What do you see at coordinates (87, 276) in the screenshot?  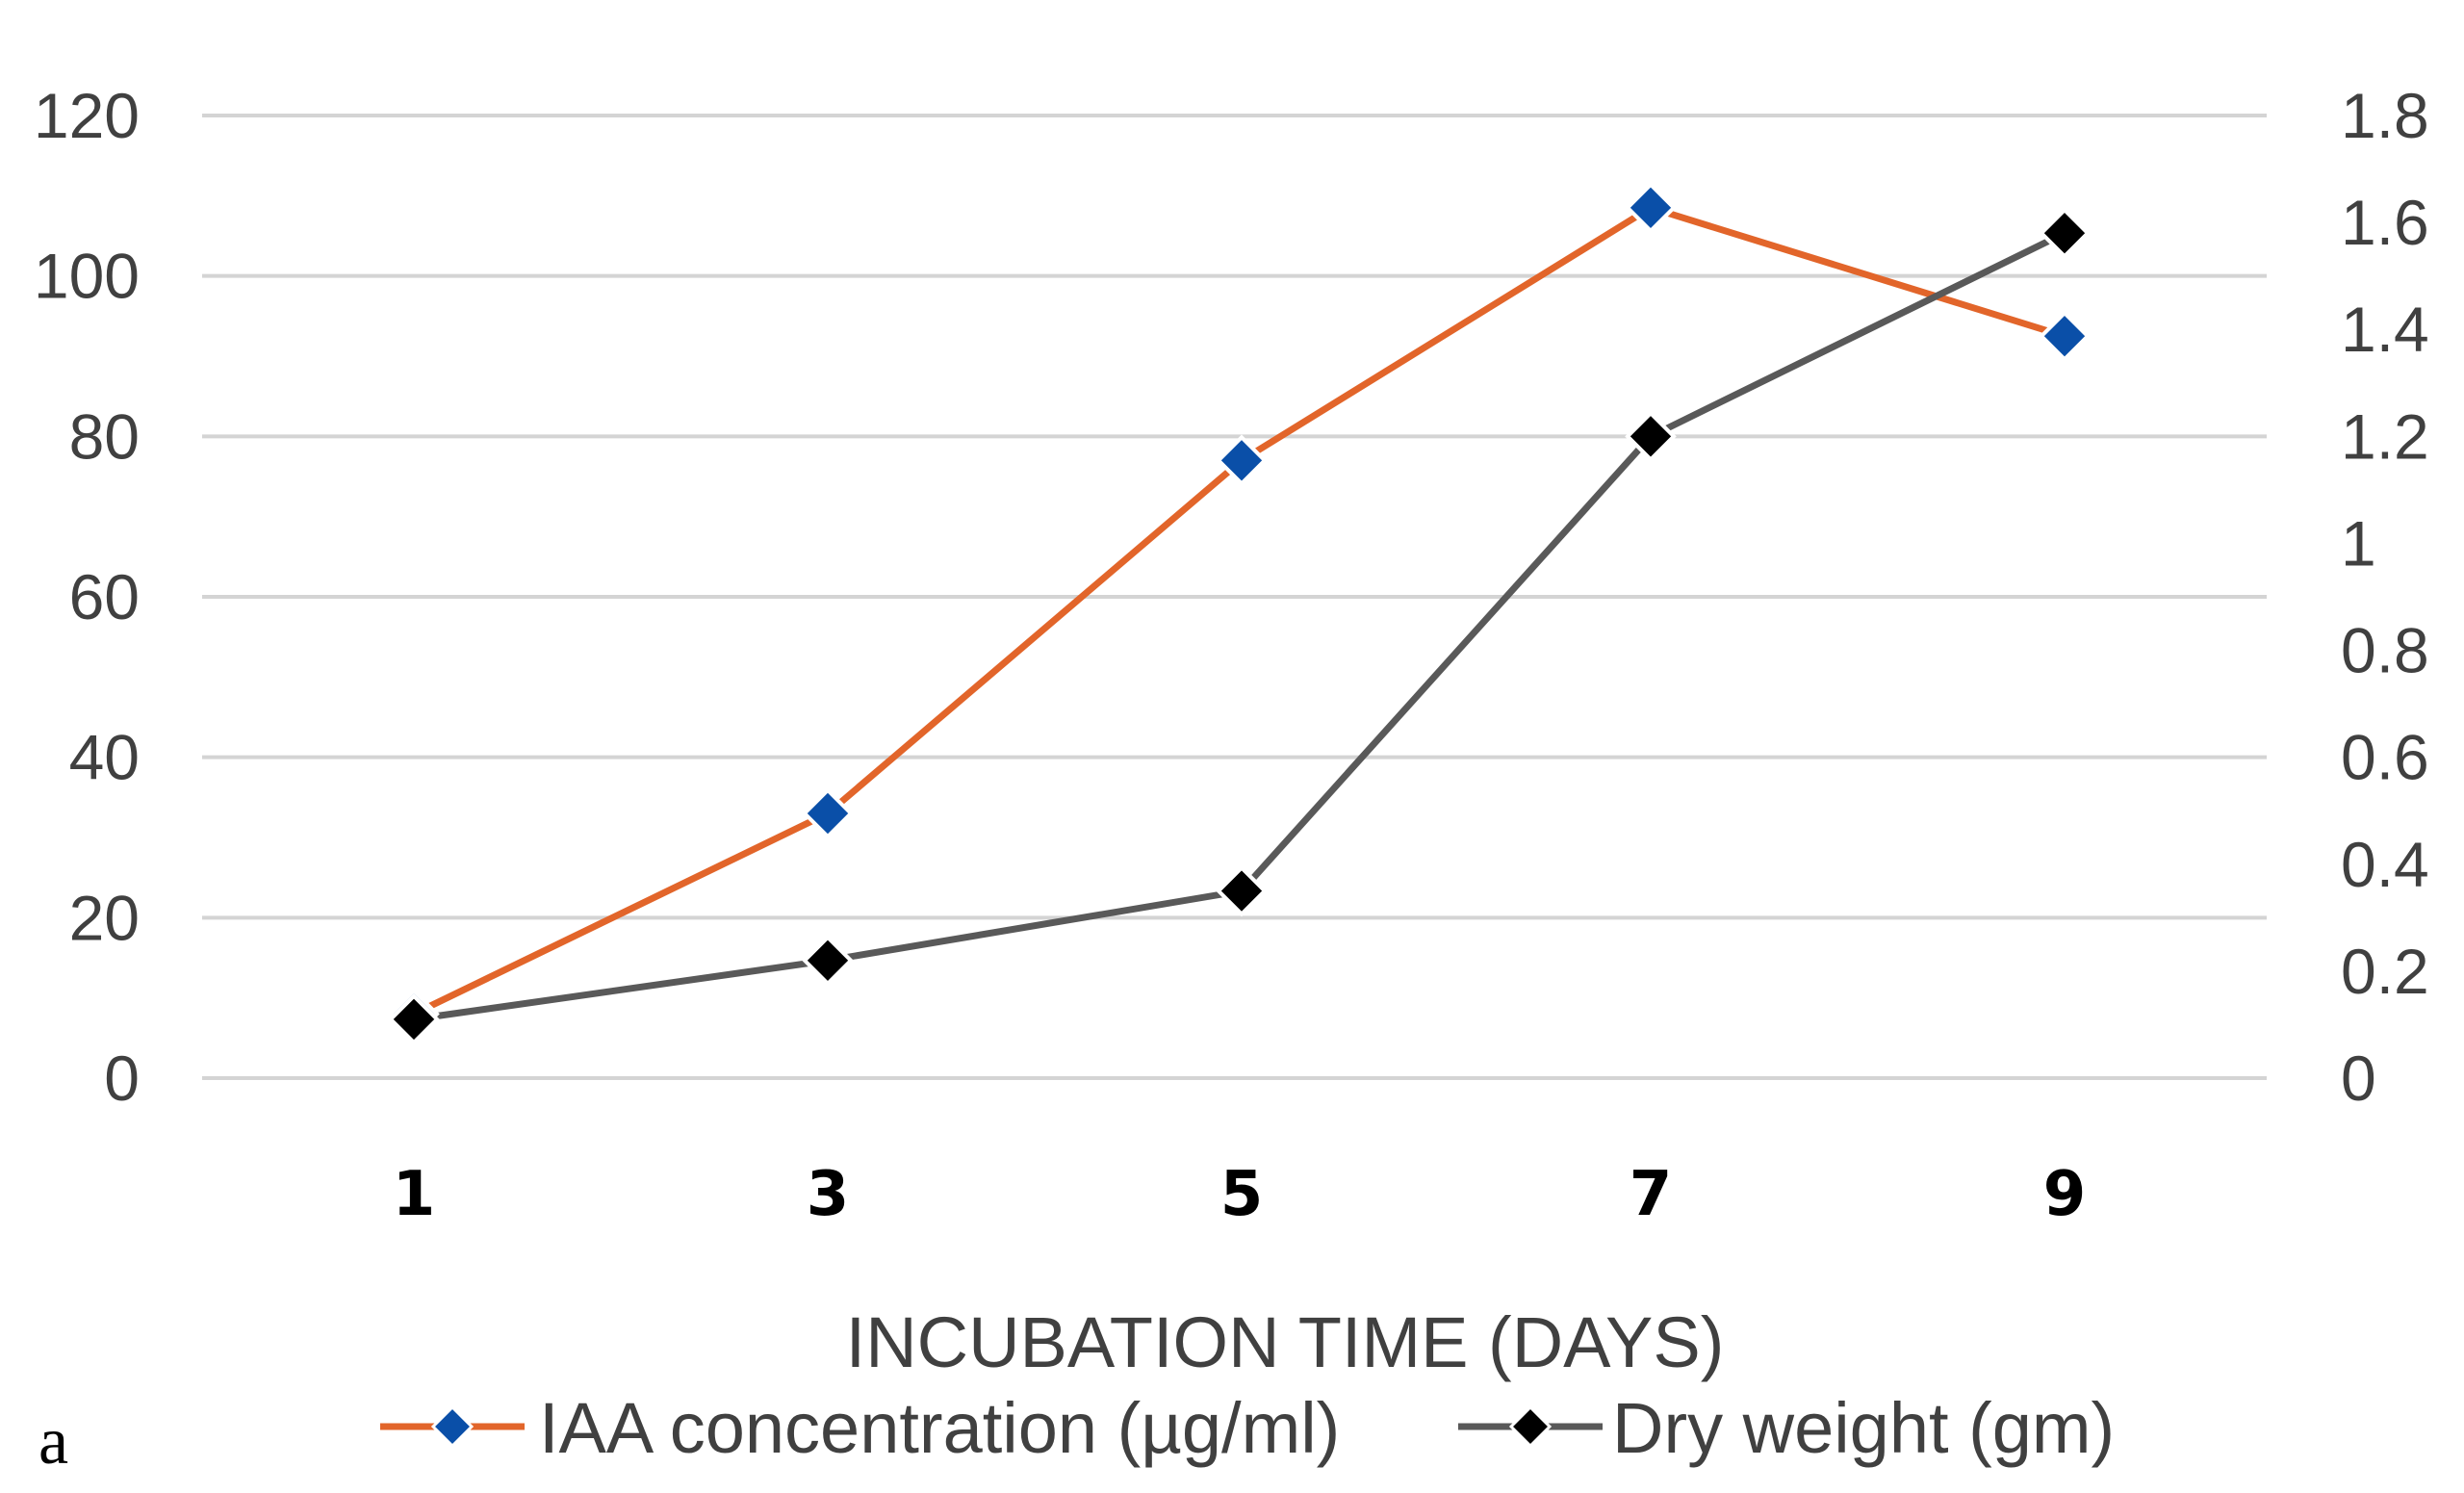 I see `y-left-tick-label: 100` at bounding box center [87, 276].